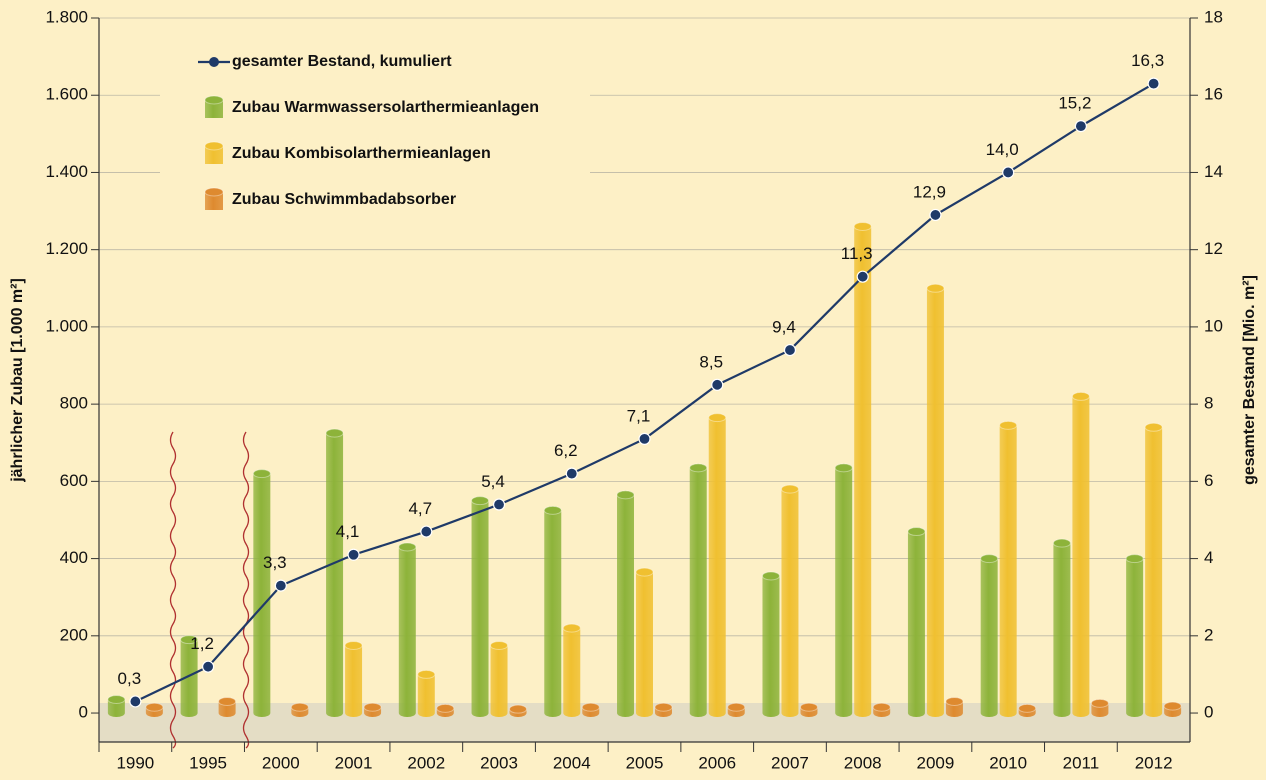 The width and height of the screenshot is (1266, 780). Describe the element at coordinates (499, 762) in the screenshot. I see `x-tick-label: 2003` at that location.